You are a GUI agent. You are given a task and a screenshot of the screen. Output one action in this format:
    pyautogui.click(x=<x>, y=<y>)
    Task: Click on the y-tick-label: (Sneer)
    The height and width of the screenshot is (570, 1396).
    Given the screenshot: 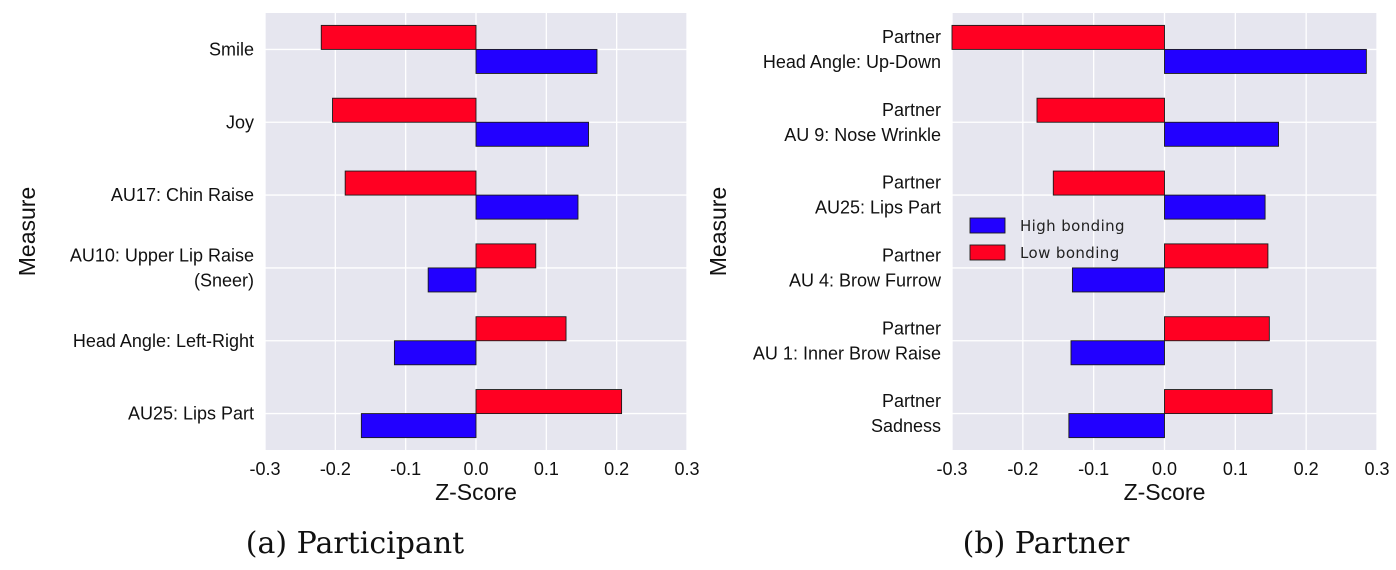 What is the action you would take?
    pyautogui.click(x=224, y=280)
    